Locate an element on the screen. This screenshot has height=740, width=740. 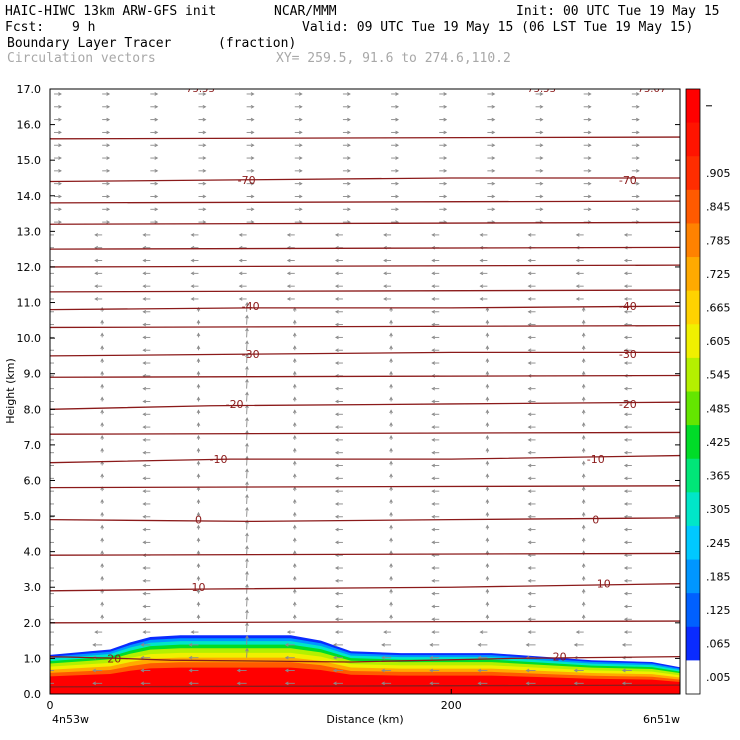
colorbar-segment is located at coordinates (693, 610).